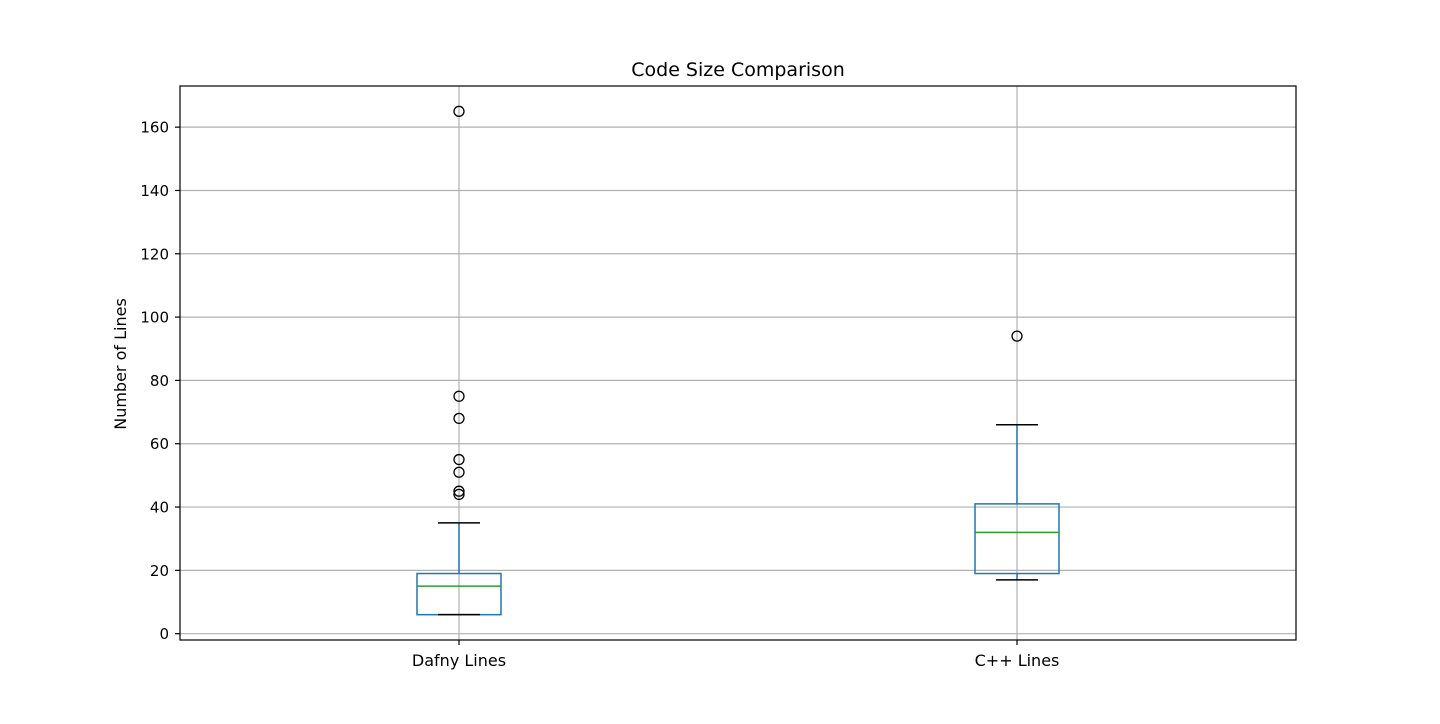 The image size is (1440, 724). I want to click on y-tick-label: 160, so click(154, 128).